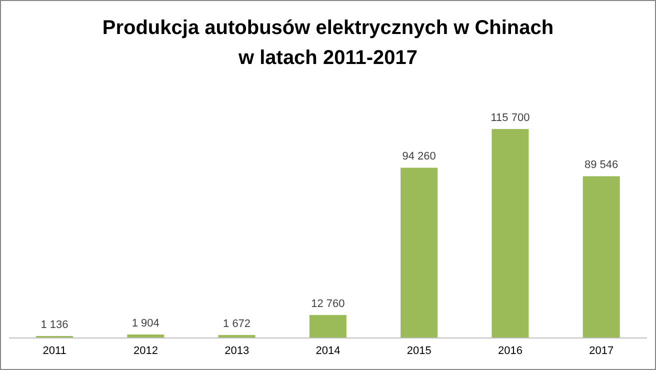  What do you see at coordinates (510, 350) in the screenshot?
I see `x-tick-label: 2016` at bounding box center [510, 350].